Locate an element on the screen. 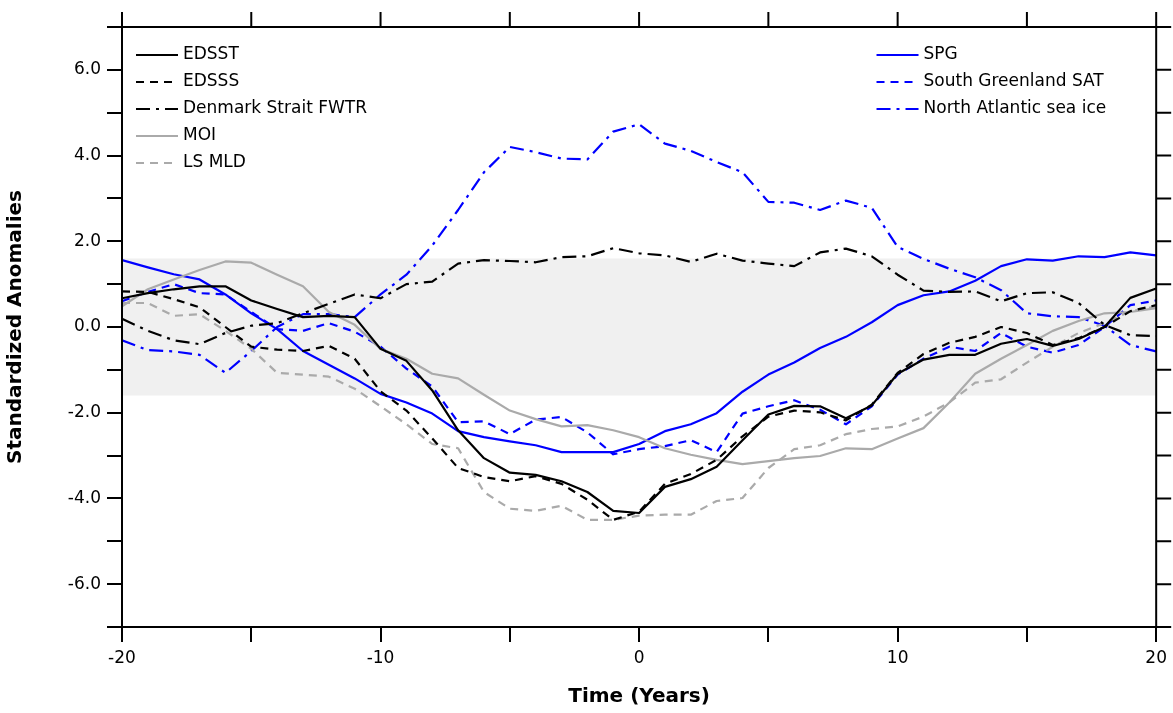 This screenshot has height=713, width=1173. x-tick-label: 10 is located at coordinates (897, 656).